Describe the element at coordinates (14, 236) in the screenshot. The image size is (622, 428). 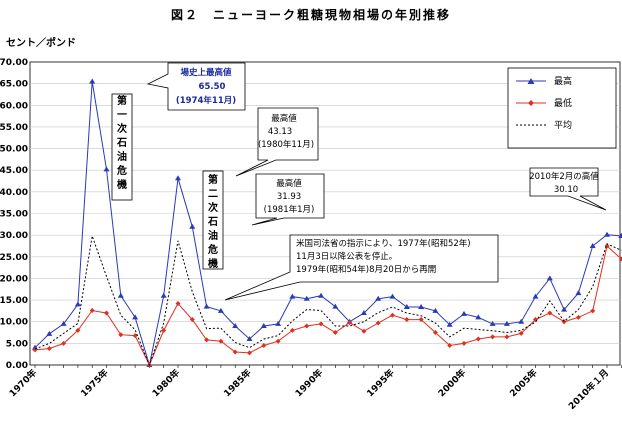
I see `y-tick-label: 30.00` at that location.